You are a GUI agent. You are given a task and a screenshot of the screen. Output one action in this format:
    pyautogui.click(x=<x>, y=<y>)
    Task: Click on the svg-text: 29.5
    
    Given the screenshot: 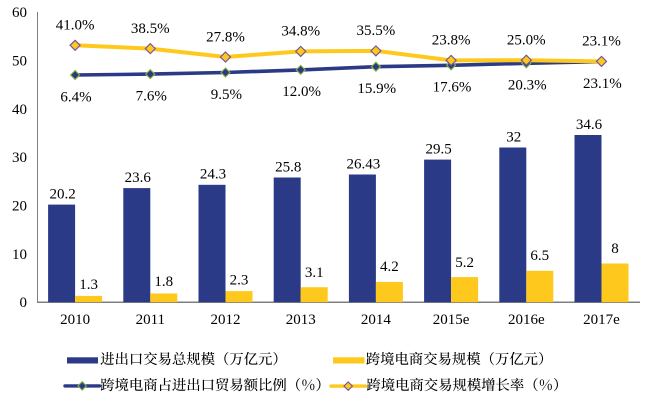 What is the action you would take?
    pyautogui.click(x=438, y=149)
    